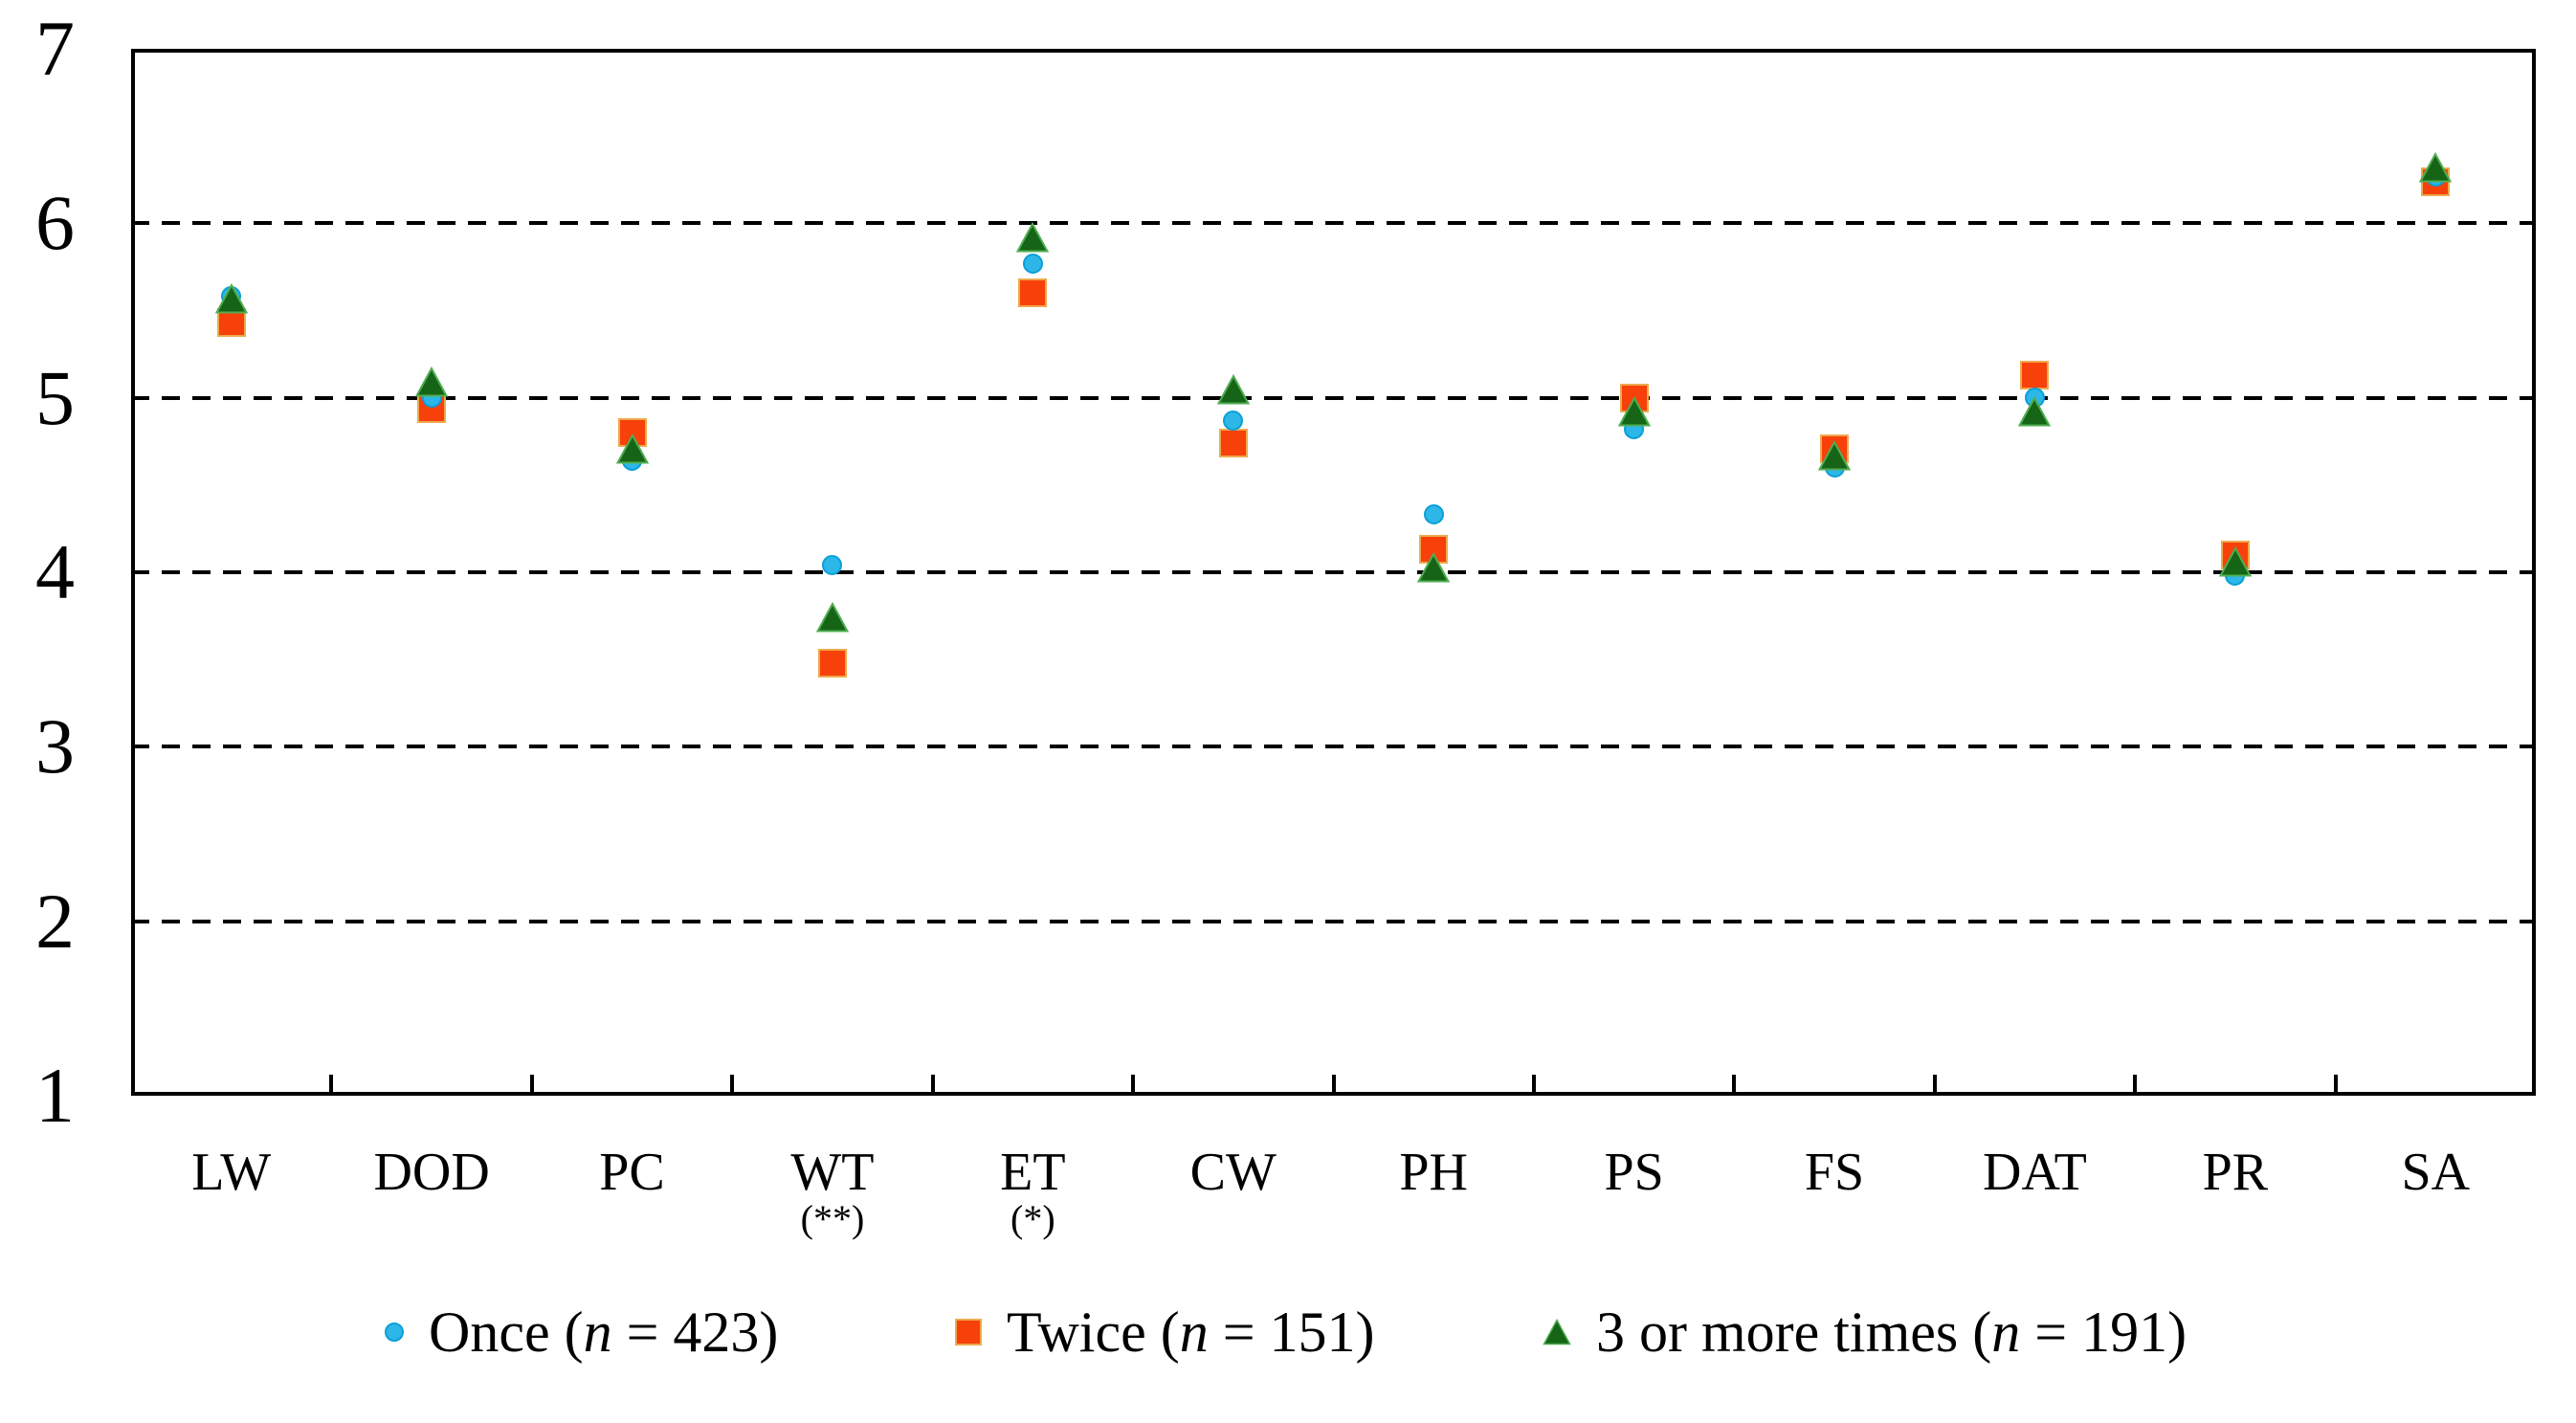 The width and height of the screenshot is (2576, 1423). I want to click on x-axis-label-pc: PC, so click(632, 1173).